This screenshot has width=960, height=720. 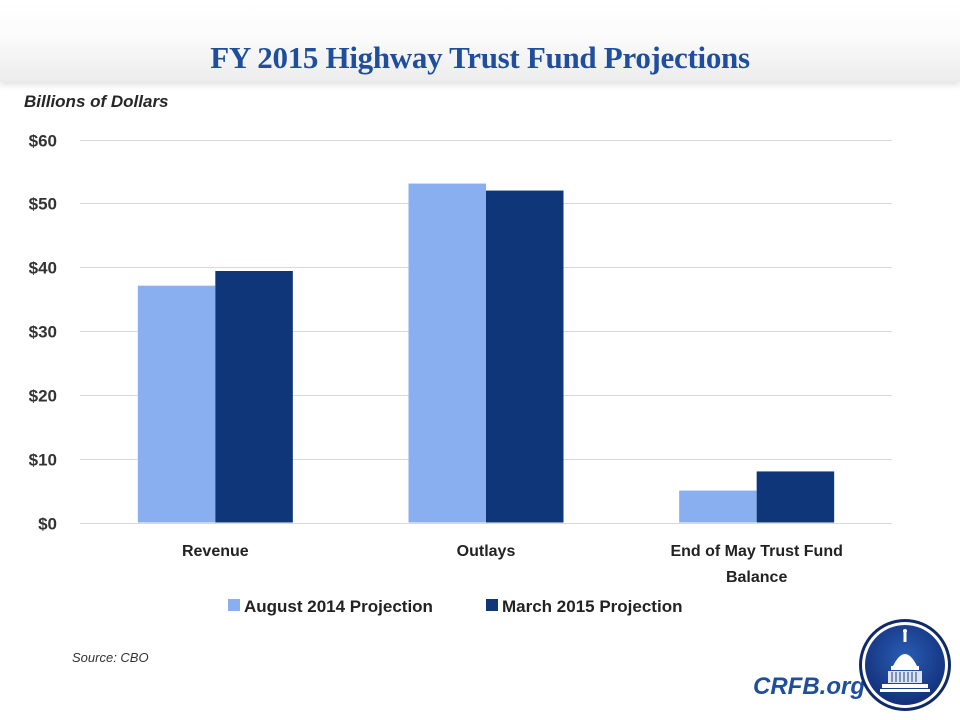 I want to click on y-tick-label: $10, so click(x=43, y=460).